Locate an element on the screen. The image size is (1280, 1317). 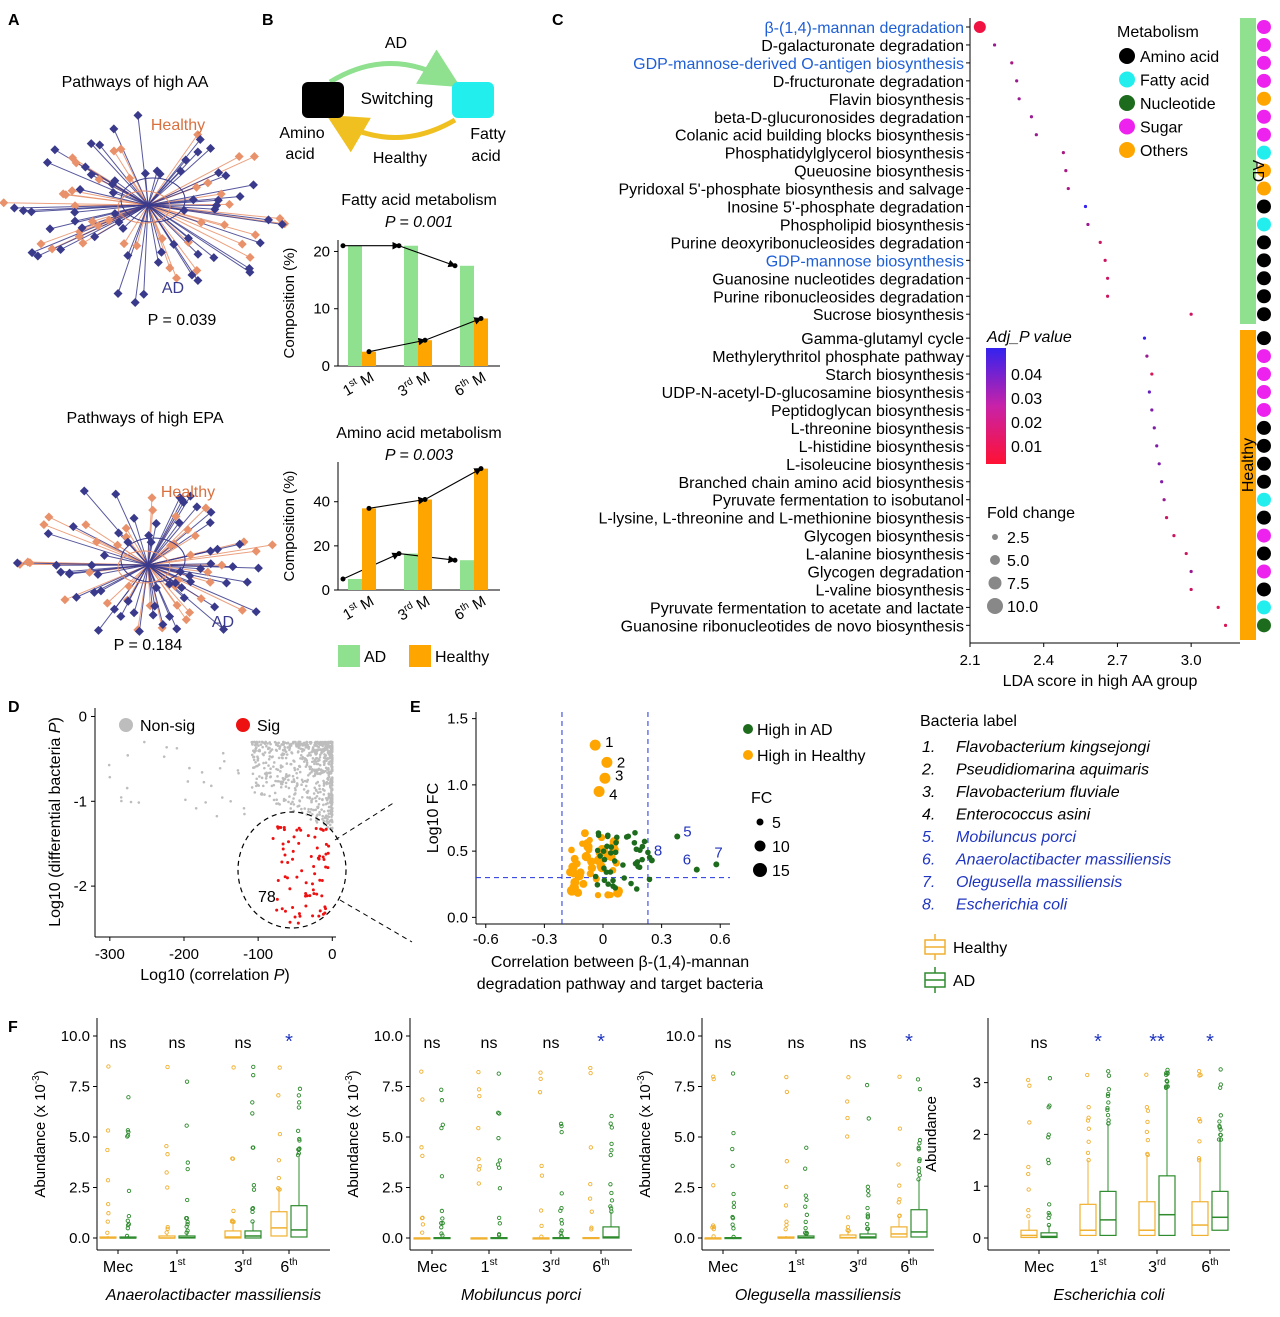
b-switch-healthy: Healthy is located at coordinates (400, 158).